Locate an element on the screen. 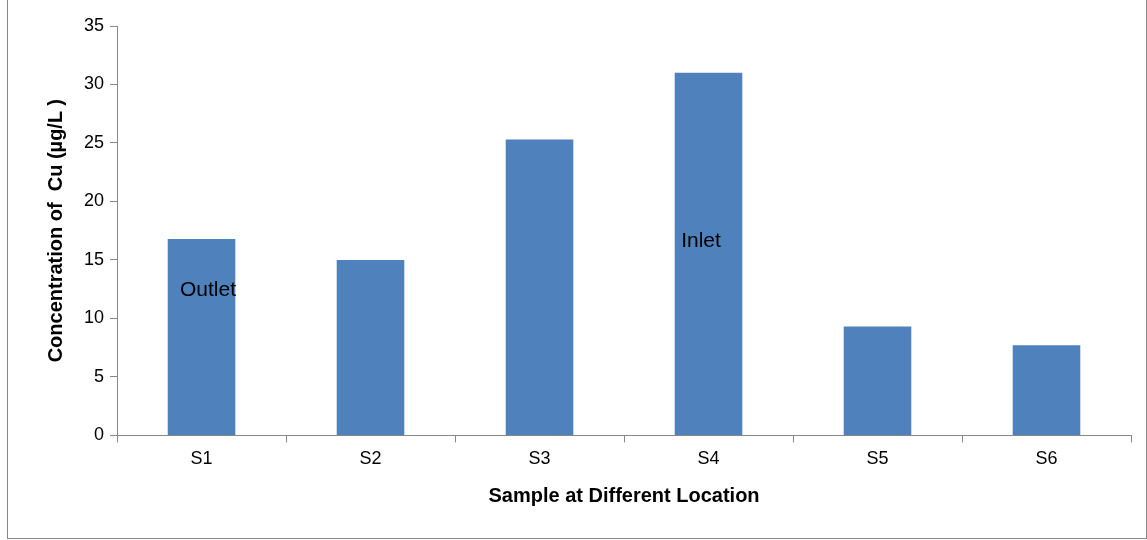  x-axis-title: Sample at Different Location is located at coordinates (624, 494).